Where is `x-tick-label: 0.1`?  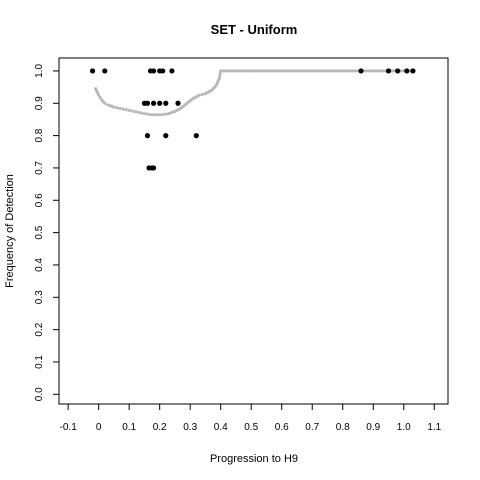
x-tick-label: 0.1 is located at coordinates (129, 427).